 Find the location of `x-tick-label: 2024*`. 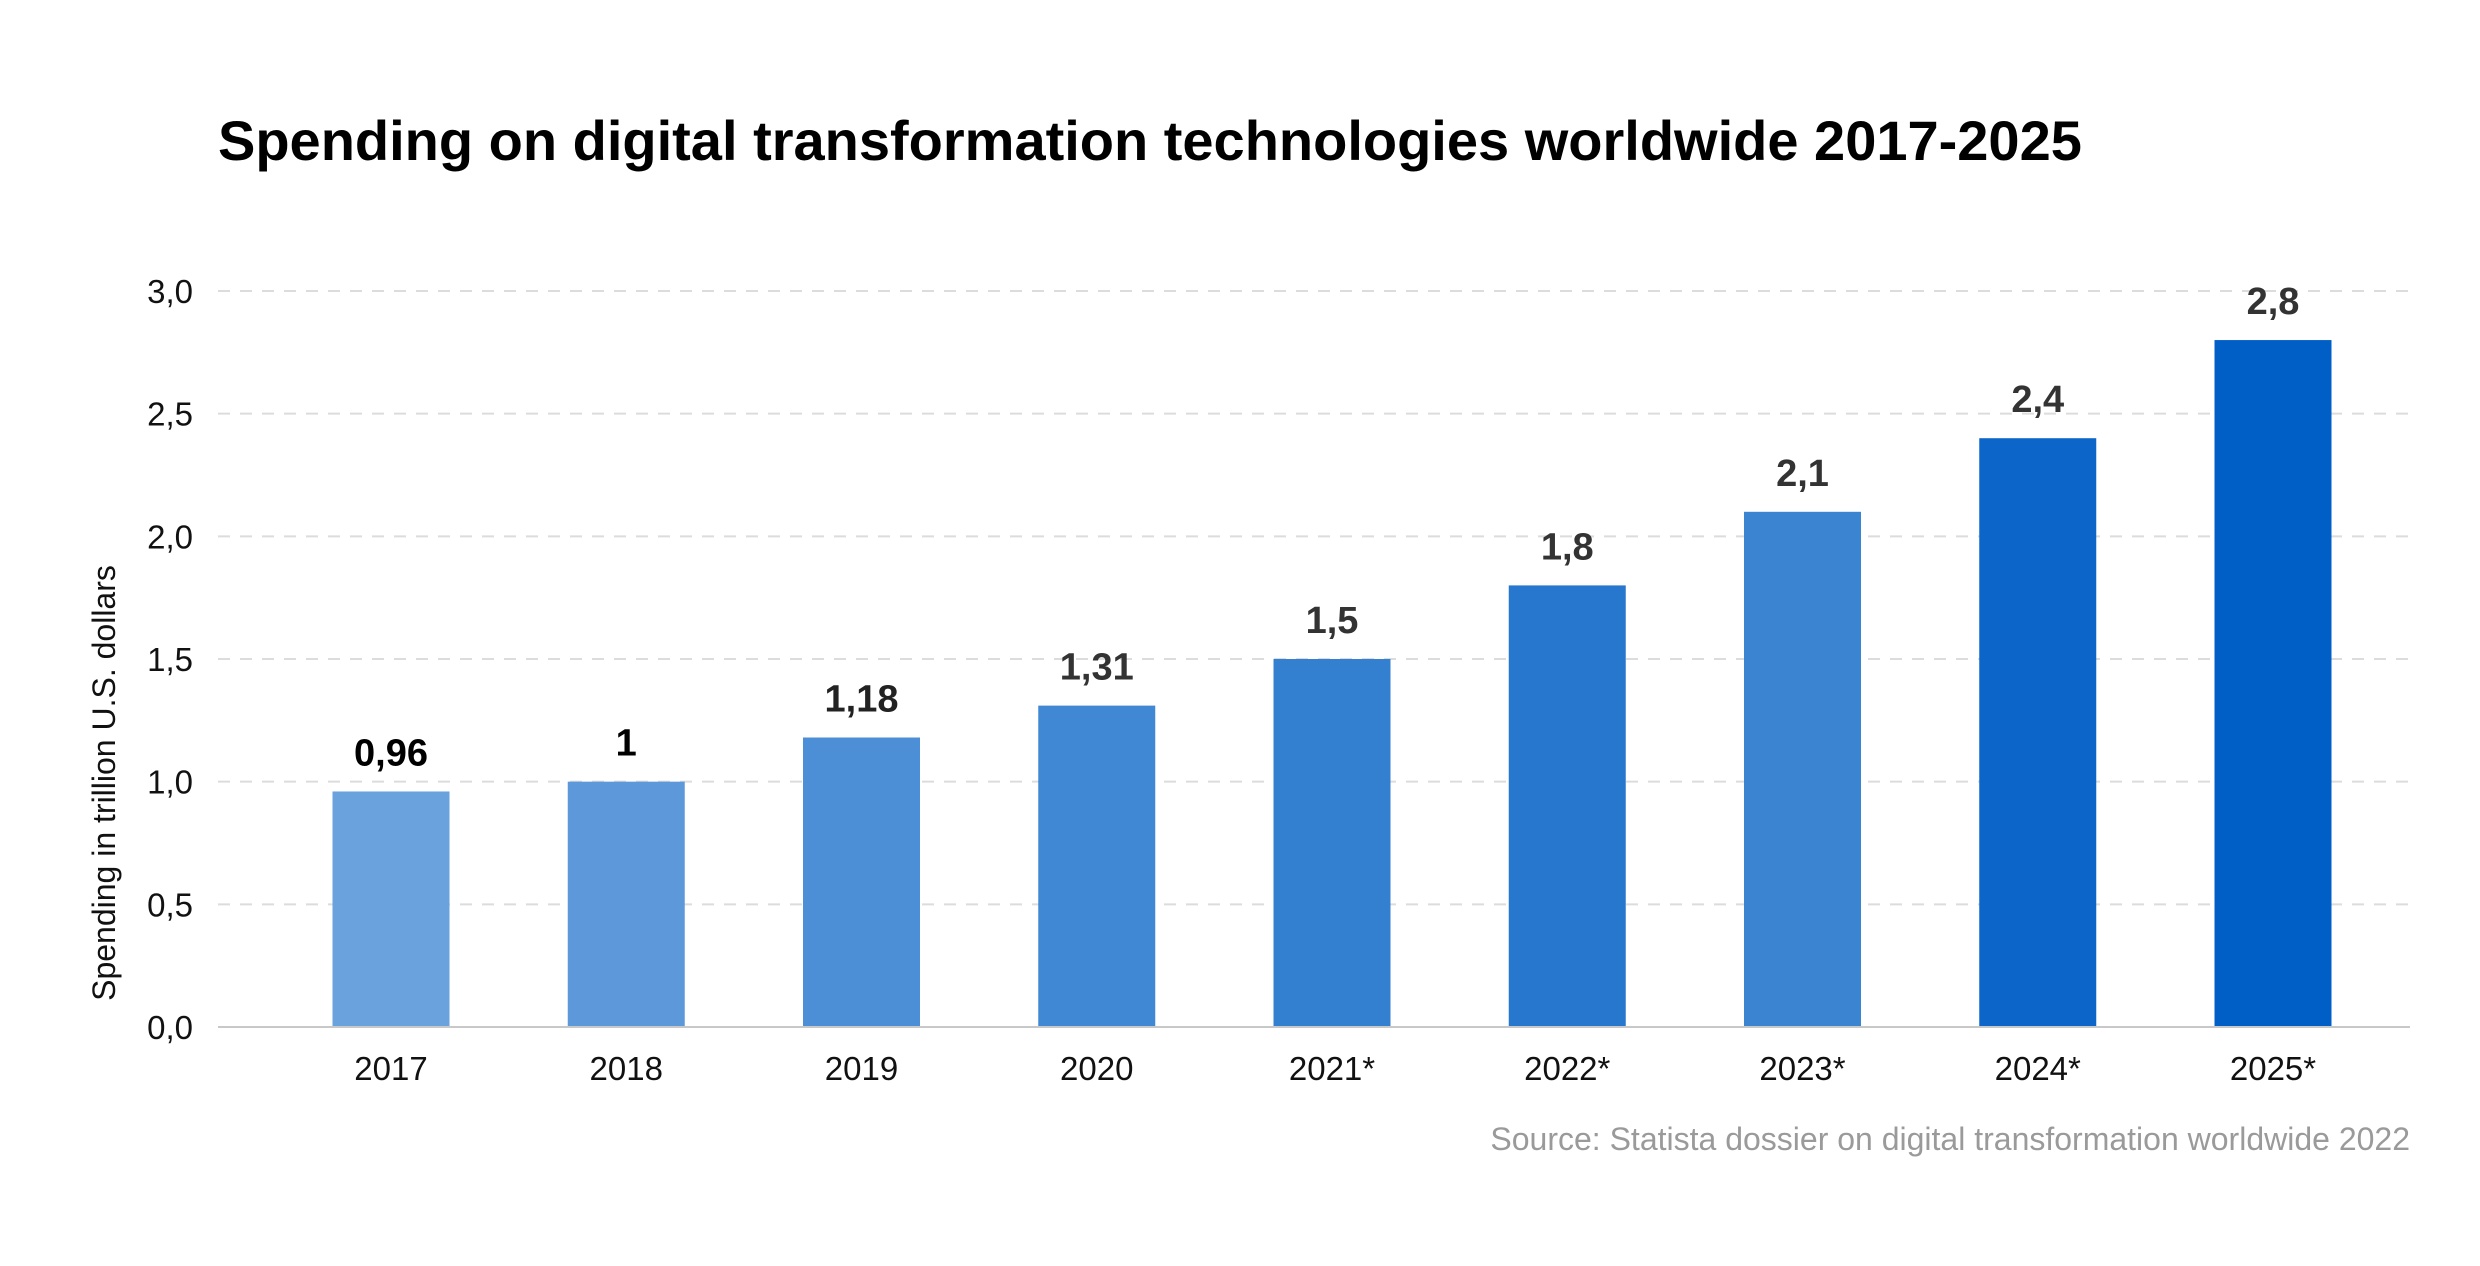

x-tick-label: 2024* is located at coordinates (2038, 1068).